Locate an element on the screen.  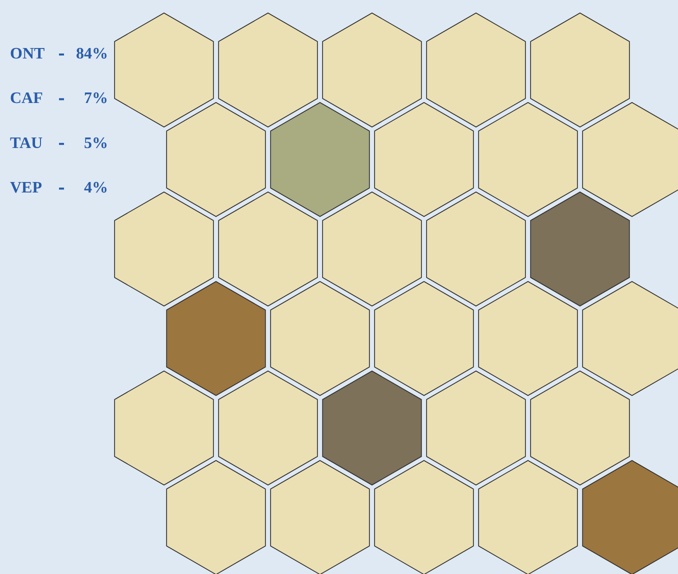
category-label: CAF is located at coordinates (27, 99).